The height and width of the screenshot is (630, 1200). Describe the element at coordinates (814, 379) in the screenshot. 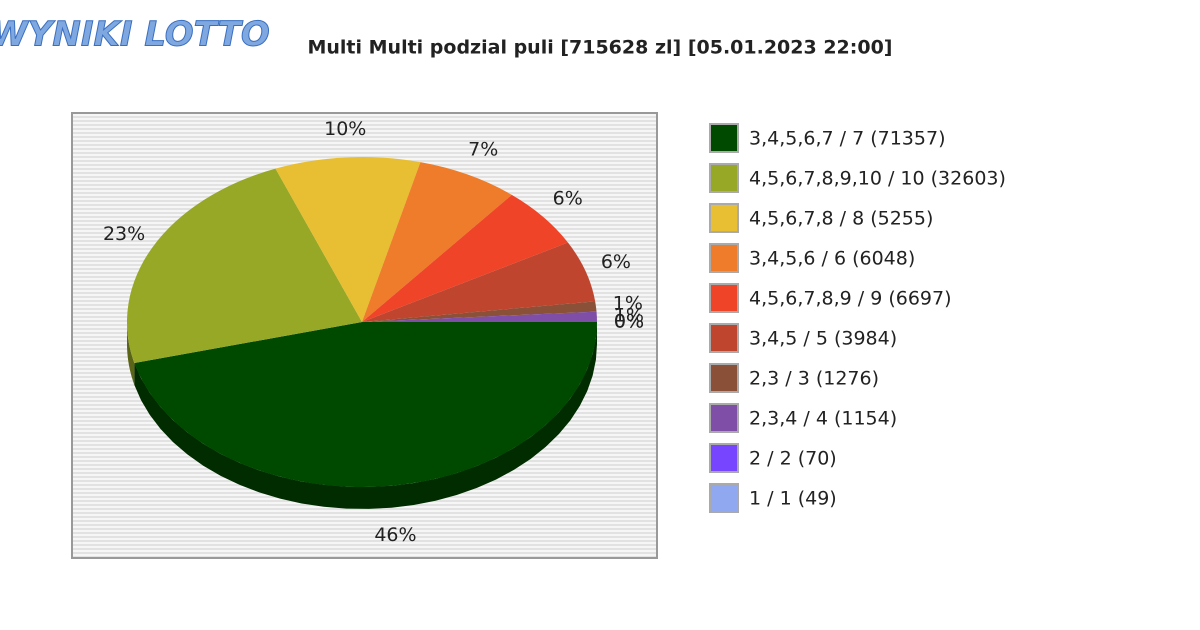

I see `legend-label: 2,3 / 3 (1276)` at that location.